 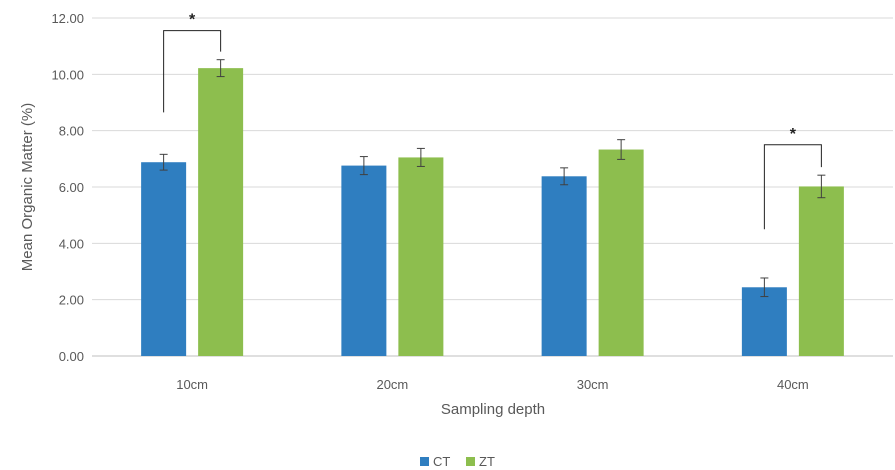 What do you see at coordinates (564, 176) in the screenshot?
I see `error-bar-ct-30cm` at bounding box center [564, 176].